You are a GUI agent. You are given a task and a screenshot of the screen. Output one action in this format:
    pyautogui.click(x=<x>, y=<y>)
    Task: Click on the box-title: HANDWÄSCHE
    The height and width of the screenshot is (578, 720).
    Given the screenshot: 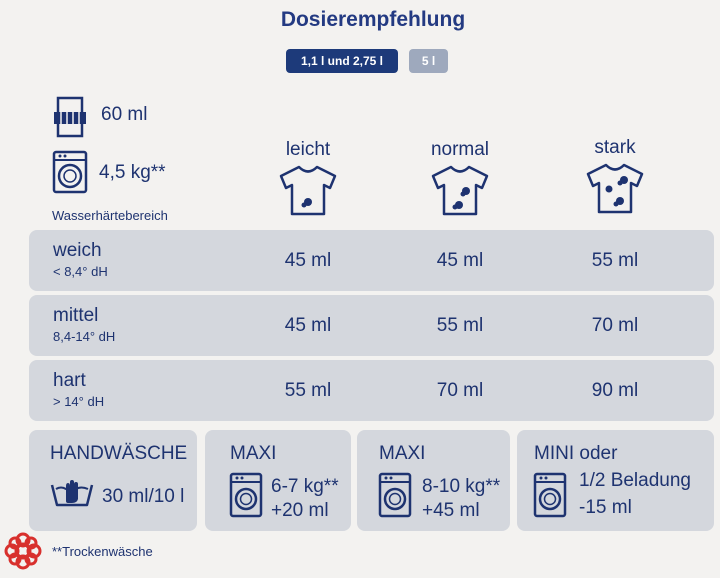 What is the action you would take?
    pyautogui.click(x=119, y=453)
    